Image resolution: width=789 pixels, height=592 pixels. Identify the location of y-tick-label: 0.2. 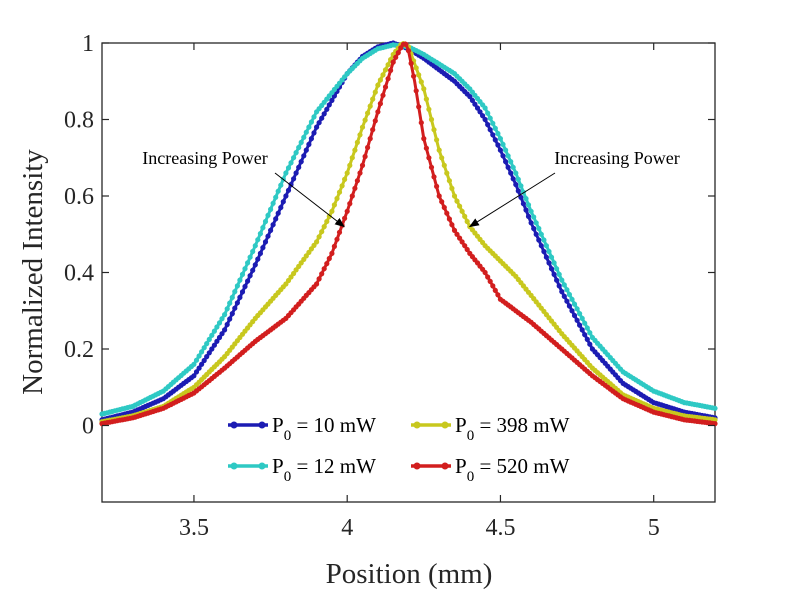
(79, 350).